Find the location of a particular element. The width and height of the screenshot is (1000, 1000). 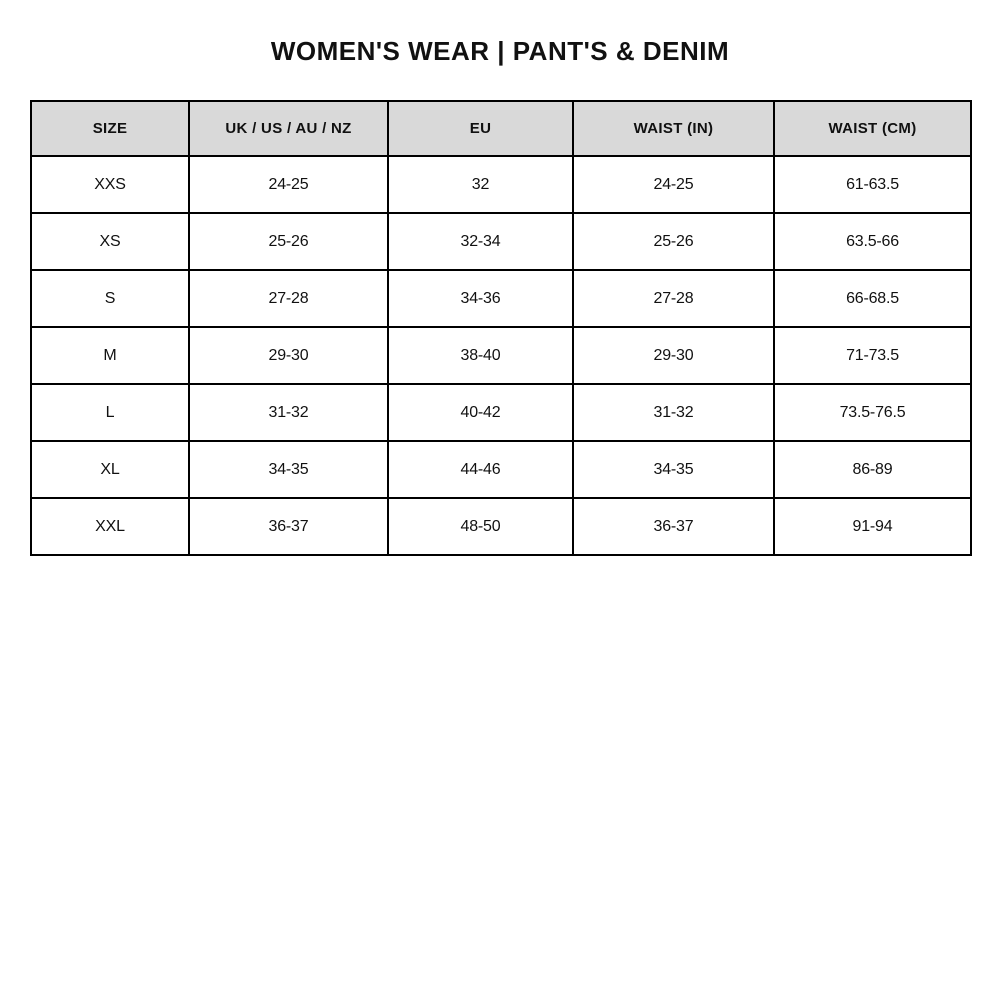

cell-waist-in: 24-25 is located at coordinates (673, 184).